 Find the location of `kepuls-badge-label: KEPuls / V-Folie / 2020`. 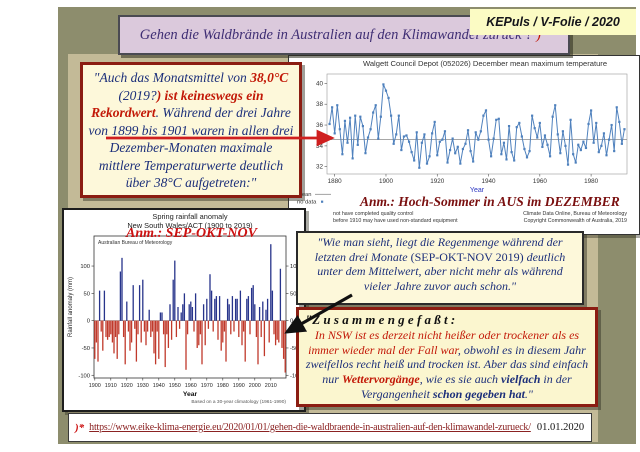

kepuls-badge-label: KEPuls / V-Folie / 2020 is located at coordinates (553, 22).